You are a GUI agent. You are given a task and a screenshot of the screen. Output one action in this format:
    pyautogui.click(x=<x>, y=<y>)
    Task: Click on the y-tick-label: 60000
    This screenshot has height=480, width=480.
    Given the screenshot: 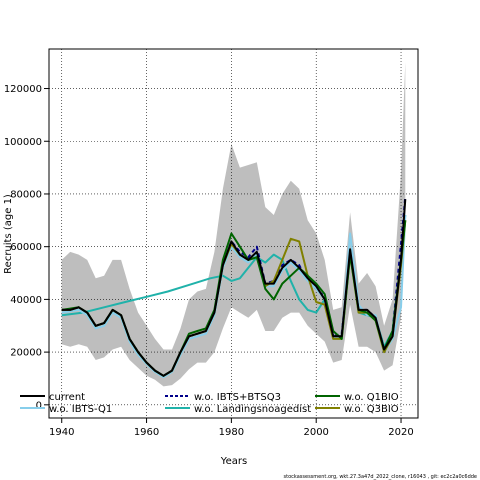 What is the action you would take?
    pyautogui.click(x=26, y=247)
    